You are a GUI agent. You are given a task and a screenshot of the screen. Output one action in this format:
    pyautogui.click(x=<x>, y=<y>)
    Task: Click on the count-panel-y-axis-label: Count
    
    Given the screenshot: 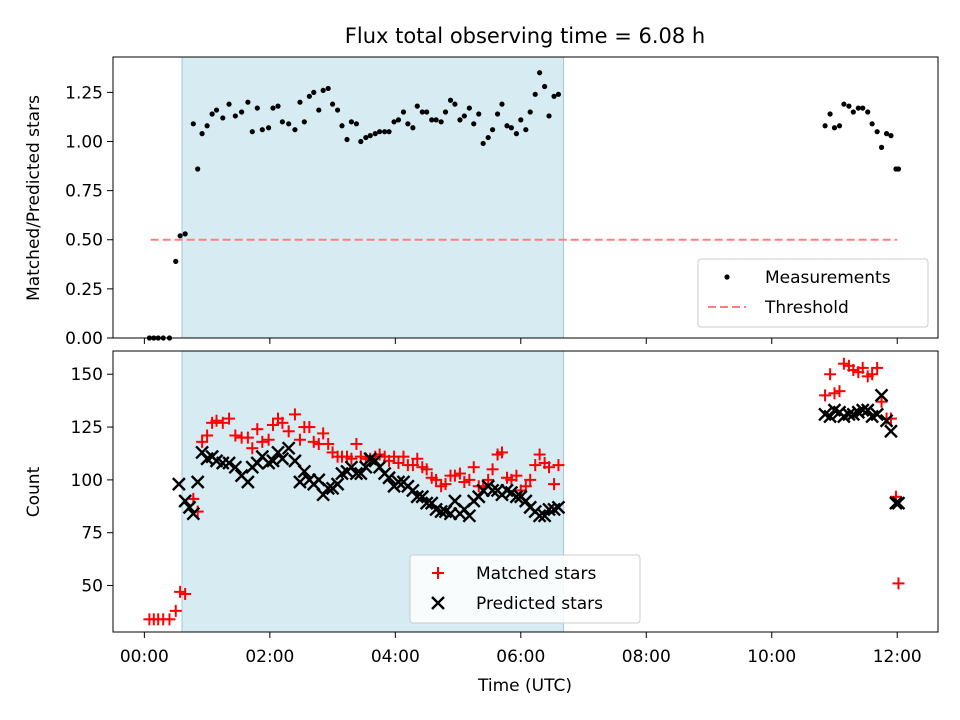 What is the action you would take?
    pyautogui.click(x=34, y=491)
    